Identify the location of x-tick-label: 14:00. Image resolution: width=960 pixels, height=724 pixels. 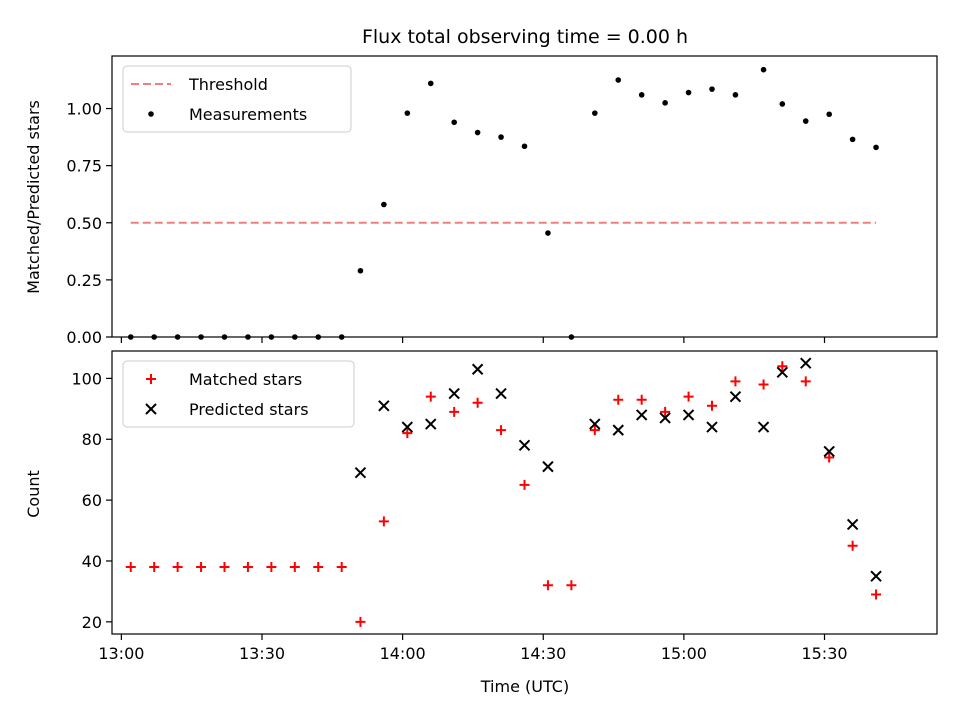
(403, 653).